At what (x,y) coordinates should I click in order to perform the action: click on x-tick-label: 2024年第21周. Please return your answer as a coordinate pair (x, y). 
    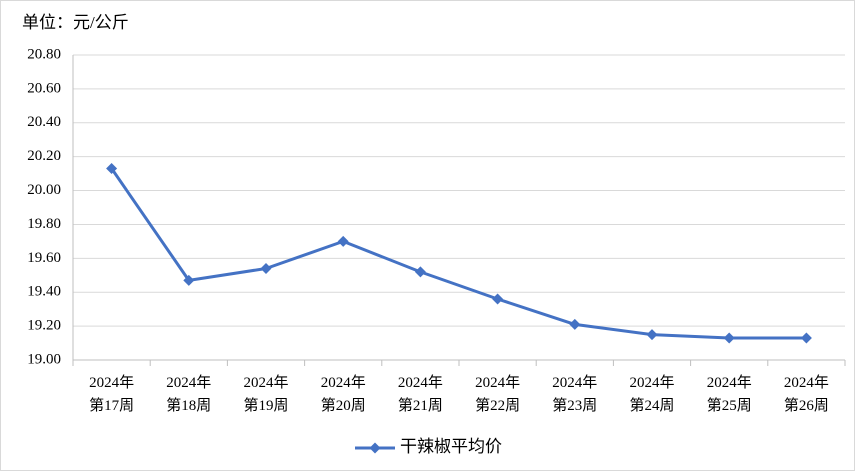
    Looking at the image, I should click on (420, 394).